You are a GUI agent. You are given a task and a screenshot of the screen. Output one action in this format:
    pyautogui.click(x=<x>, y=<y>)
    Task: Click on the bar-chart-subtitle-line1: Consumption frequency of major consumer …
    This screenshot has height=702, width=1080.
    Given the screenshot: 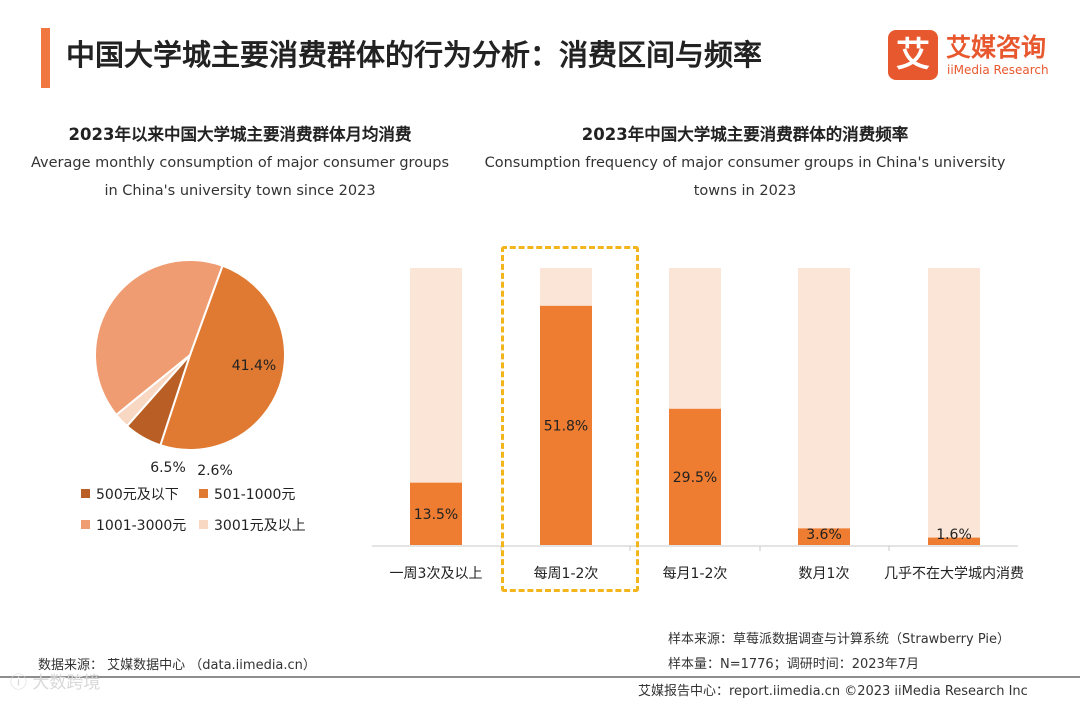 What is the action you would take?
    pyautogui.click(x=745, y=163)
    